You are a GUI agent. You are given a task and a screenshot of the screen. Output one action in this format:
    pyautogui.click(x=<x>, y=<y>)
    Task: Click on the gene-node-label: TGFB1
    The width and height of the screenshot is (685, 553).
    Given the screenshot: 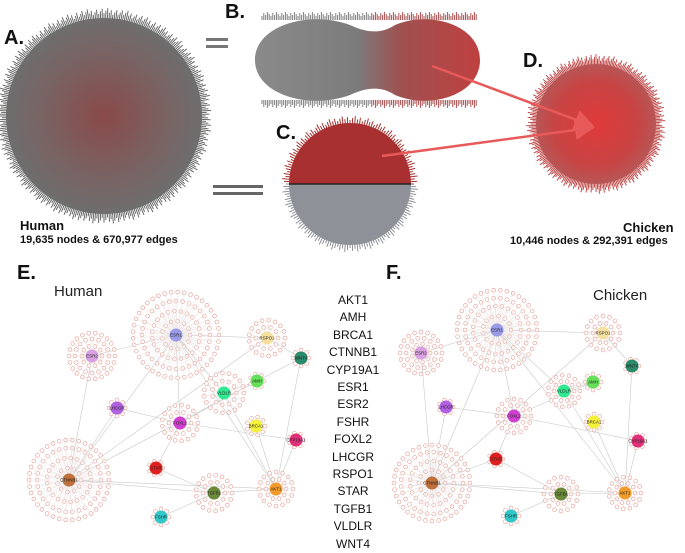 What is the action you would take?
    pyautogui.click(x=561, y=494)
    